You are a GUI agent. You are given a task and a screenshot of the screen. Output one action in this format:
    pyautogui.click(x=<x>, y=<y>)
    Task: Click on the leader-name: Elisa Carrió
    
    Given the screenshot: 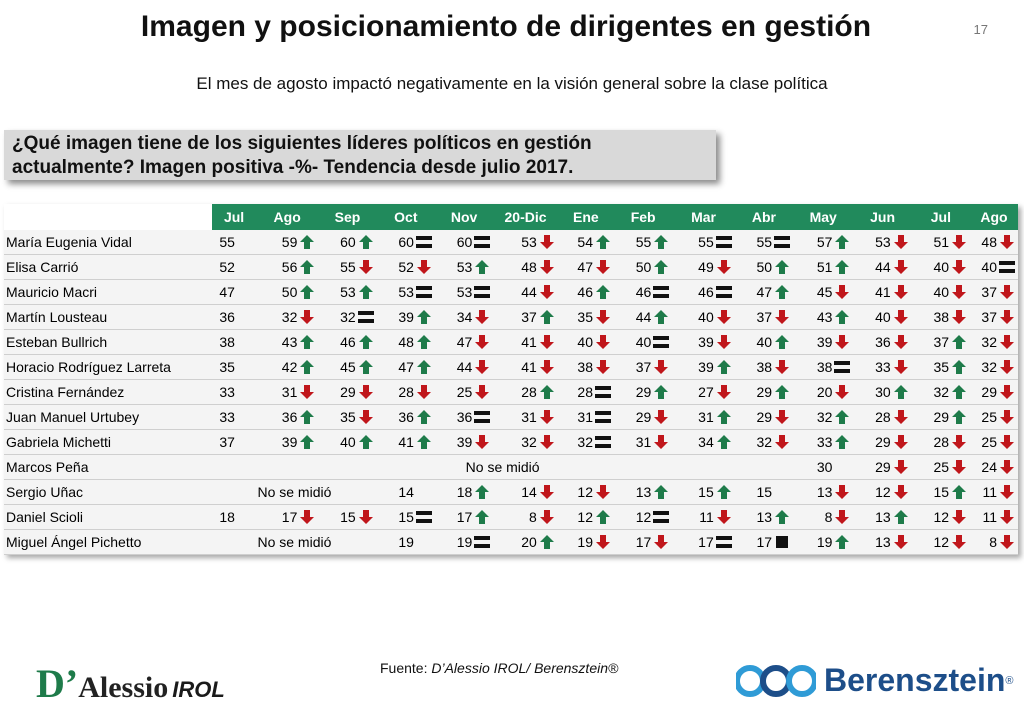 What is the action you would take?
    pyautogui.click(x=108, y=267)
    